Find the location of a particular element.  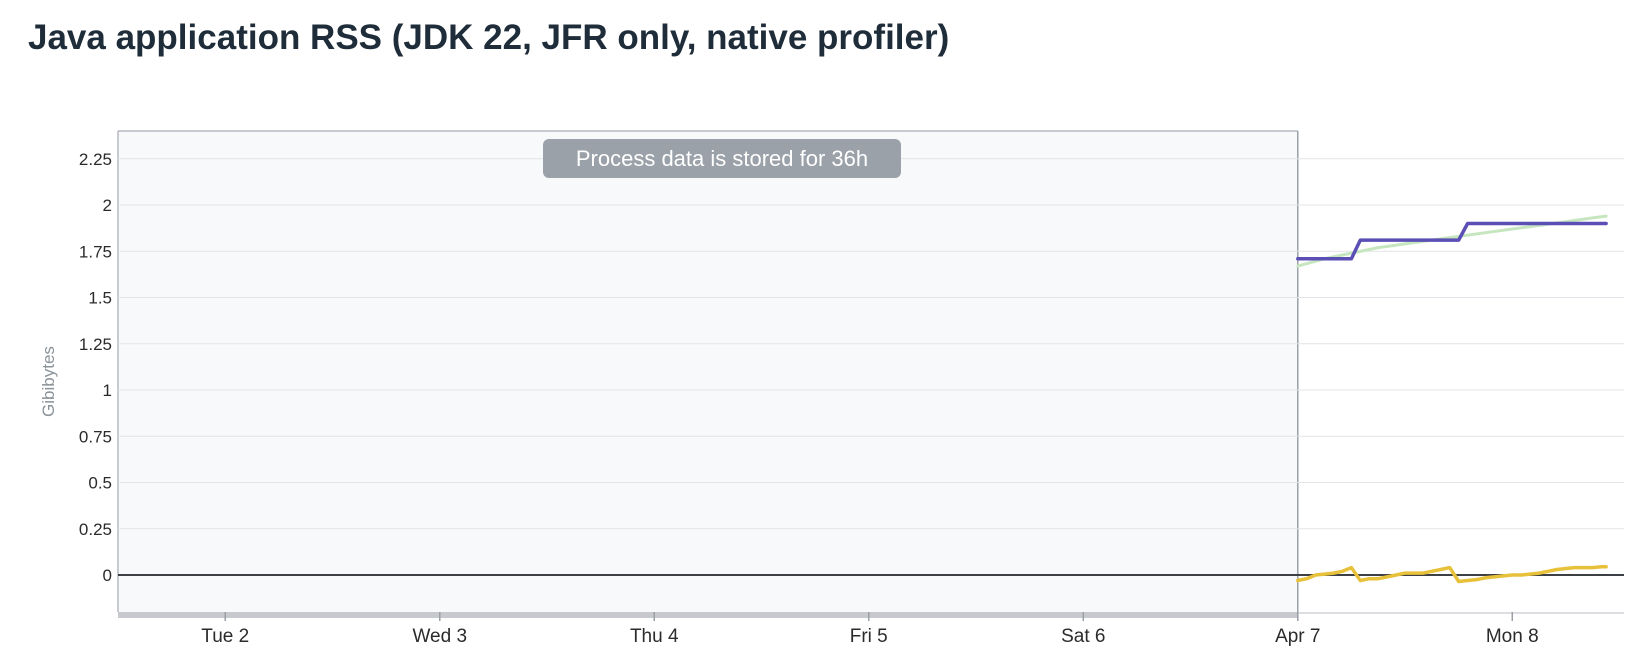

series-lines is located at coordinates (1452, 399).